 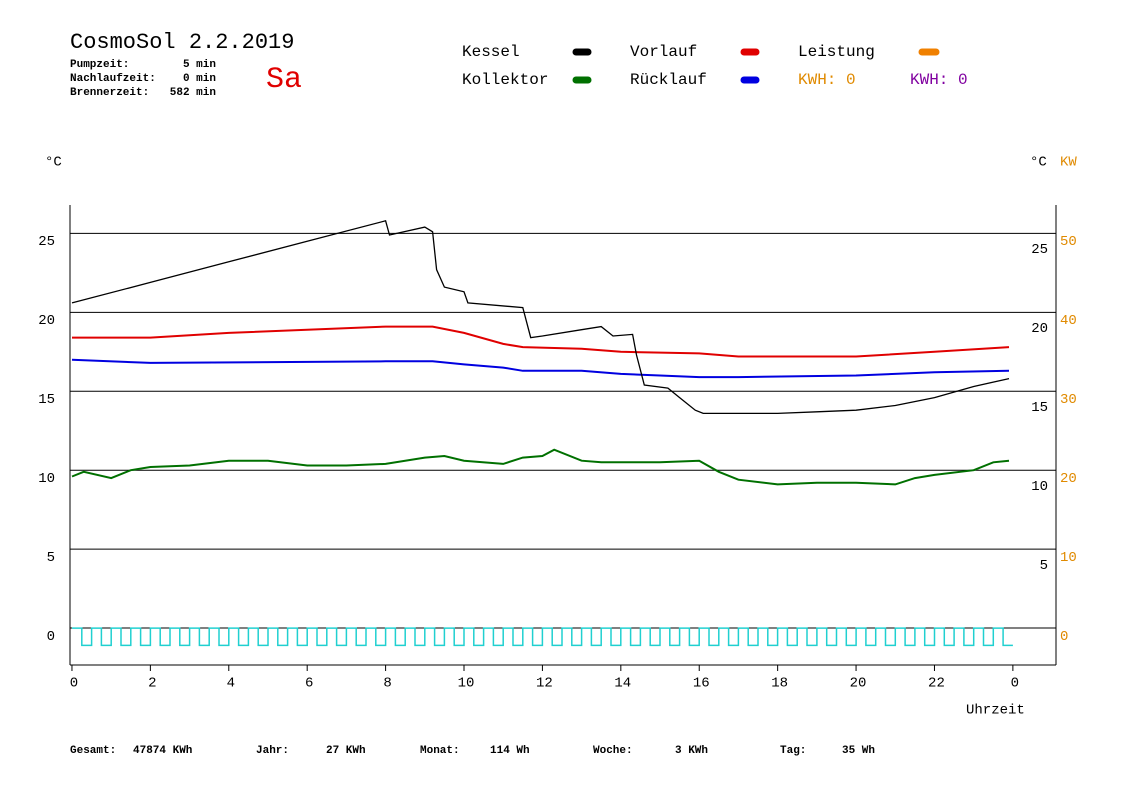 What do you see at coordinates (1068, 242) in the screenshot?
I see `y2-tick-label: 50` at bounding box center [1068, 242].